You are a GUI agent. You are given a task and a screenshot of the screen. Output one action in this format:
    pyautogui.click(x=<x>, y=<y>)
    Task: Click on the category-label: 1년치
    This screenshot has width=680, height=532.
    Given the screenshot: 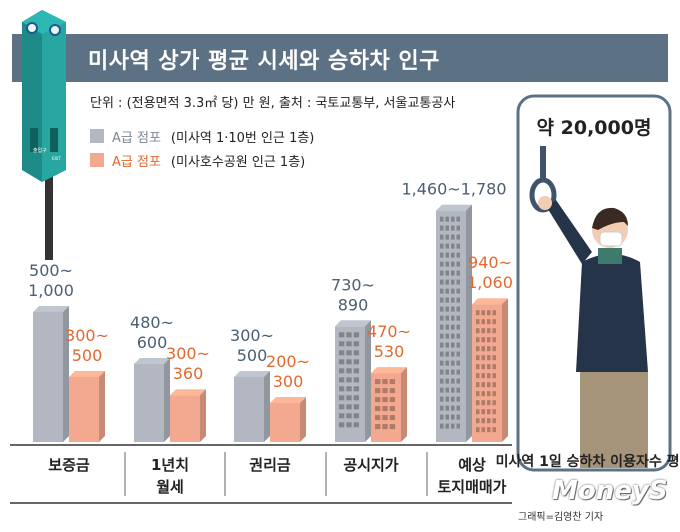 What is the action you would take?
    pyautogui.click(x=170, y=465)
    